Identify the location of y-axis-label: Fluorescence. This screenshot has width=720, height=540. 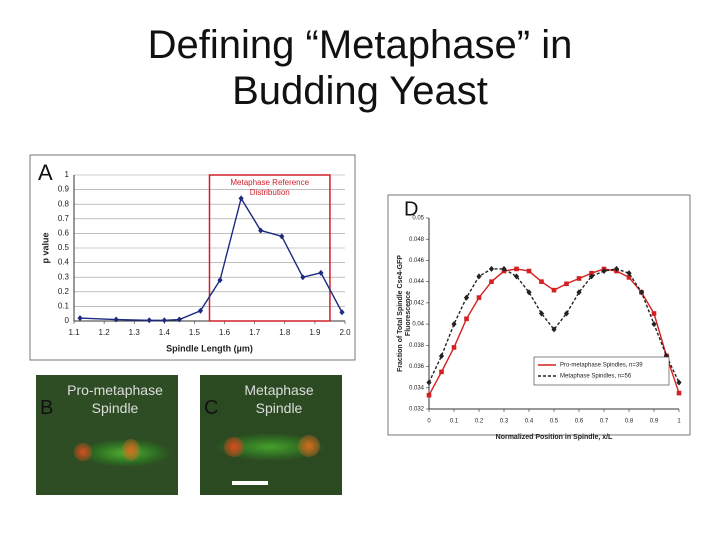
(408, 313).